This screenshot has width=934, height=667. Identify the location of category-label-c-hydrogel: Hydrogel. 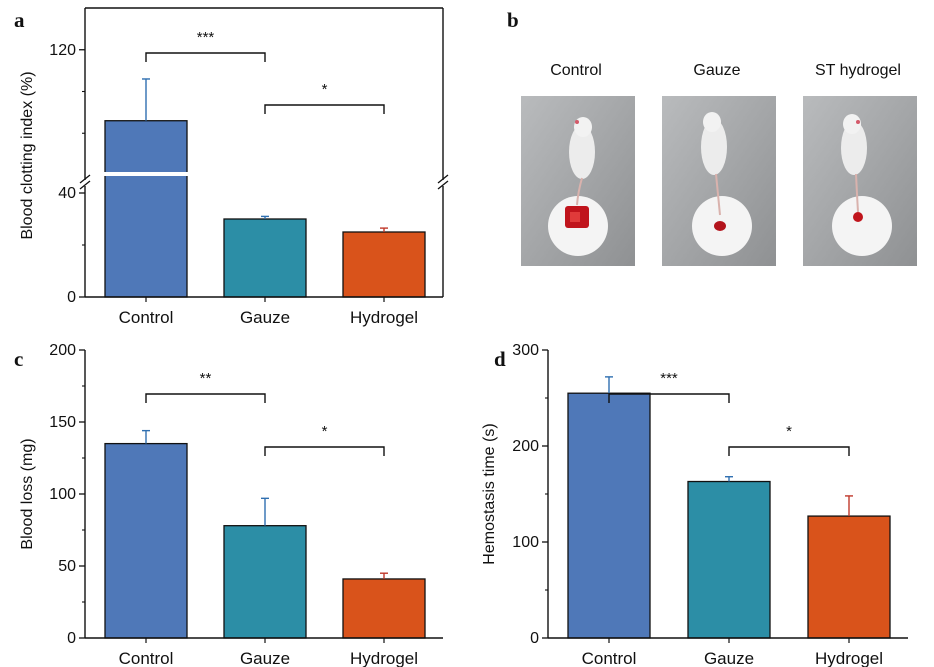
(384, 658).